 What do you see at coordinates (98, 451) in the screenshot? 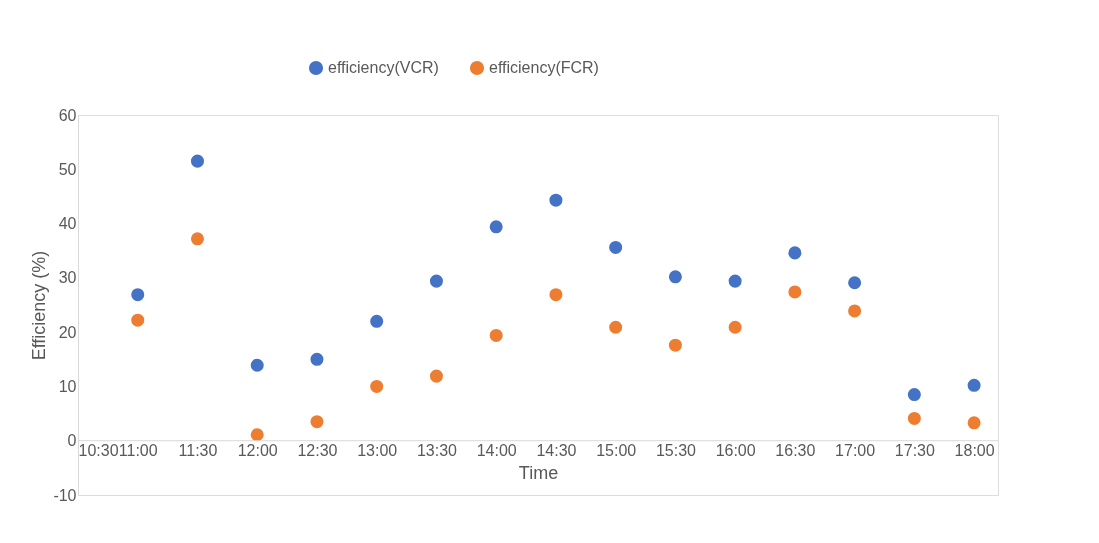
I see `x-tick-label: 10:30` at bounding box center [98, 451].